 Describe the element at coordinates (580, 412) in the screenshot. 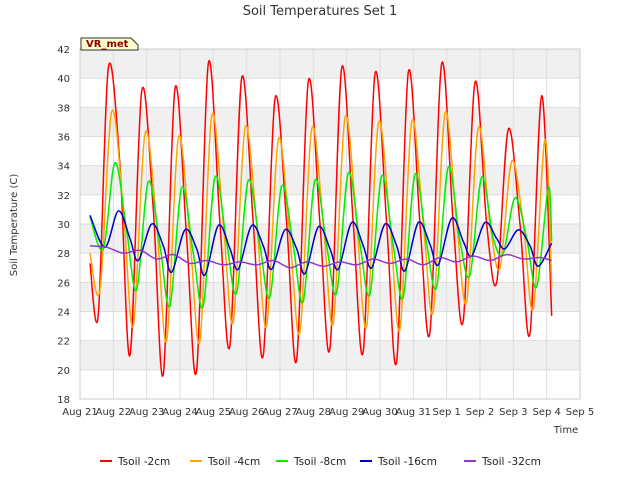

I see `x-tick-label: Sep 5` at that location.